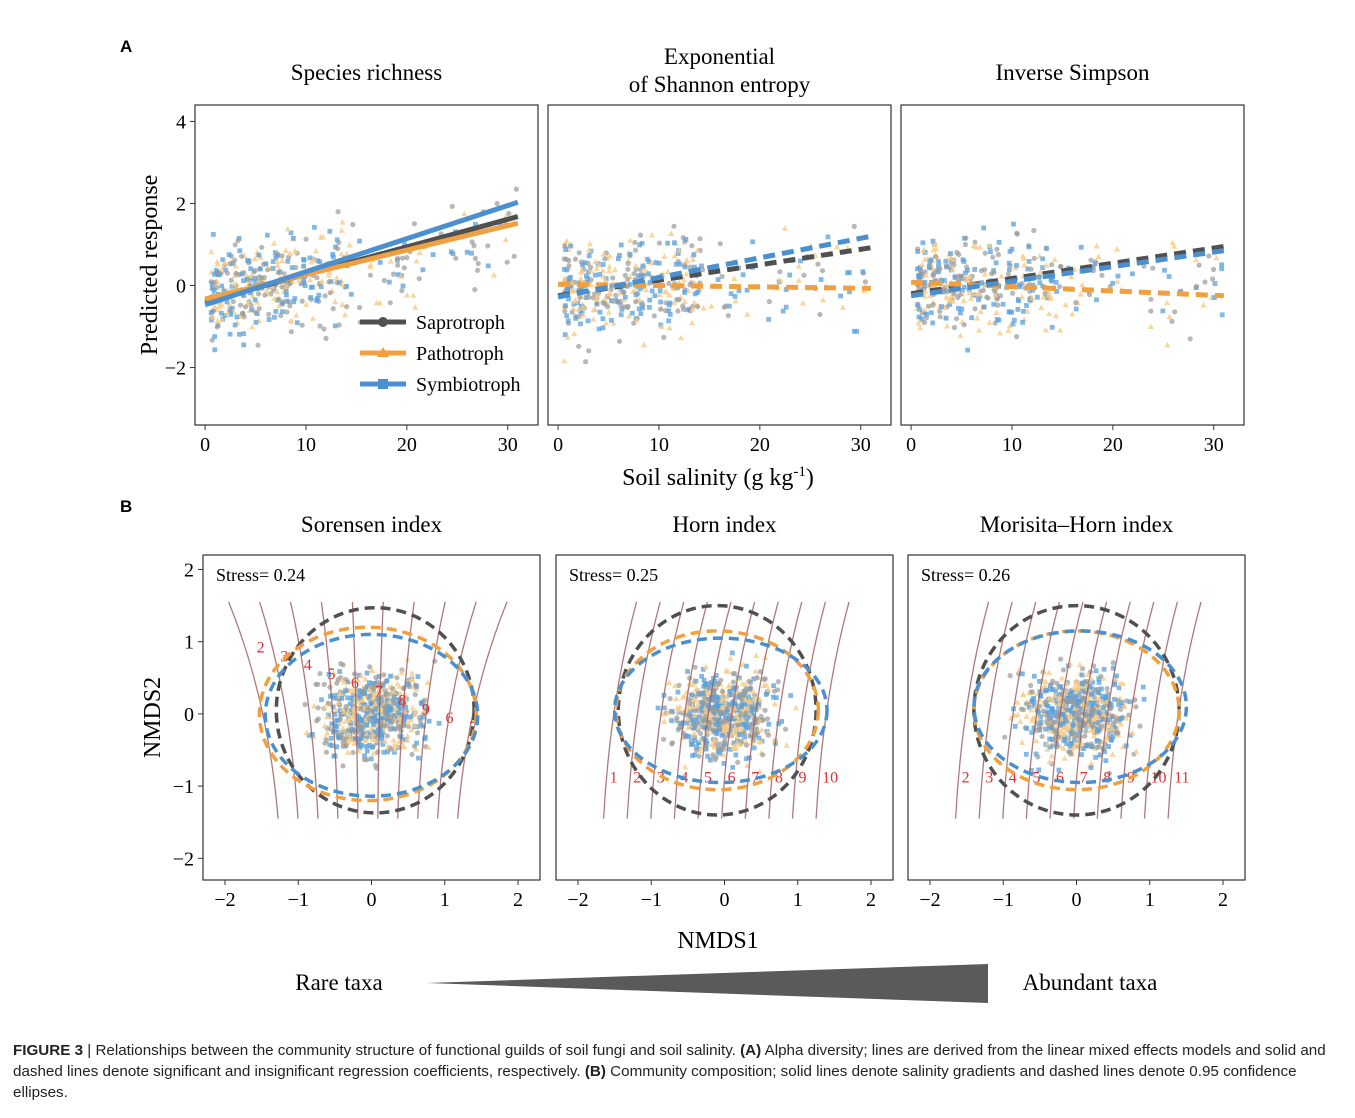 This screenshot has height=1118, width=1355. I want to click on subplot-title-line: of Shannon entropy, so click(720, 84).